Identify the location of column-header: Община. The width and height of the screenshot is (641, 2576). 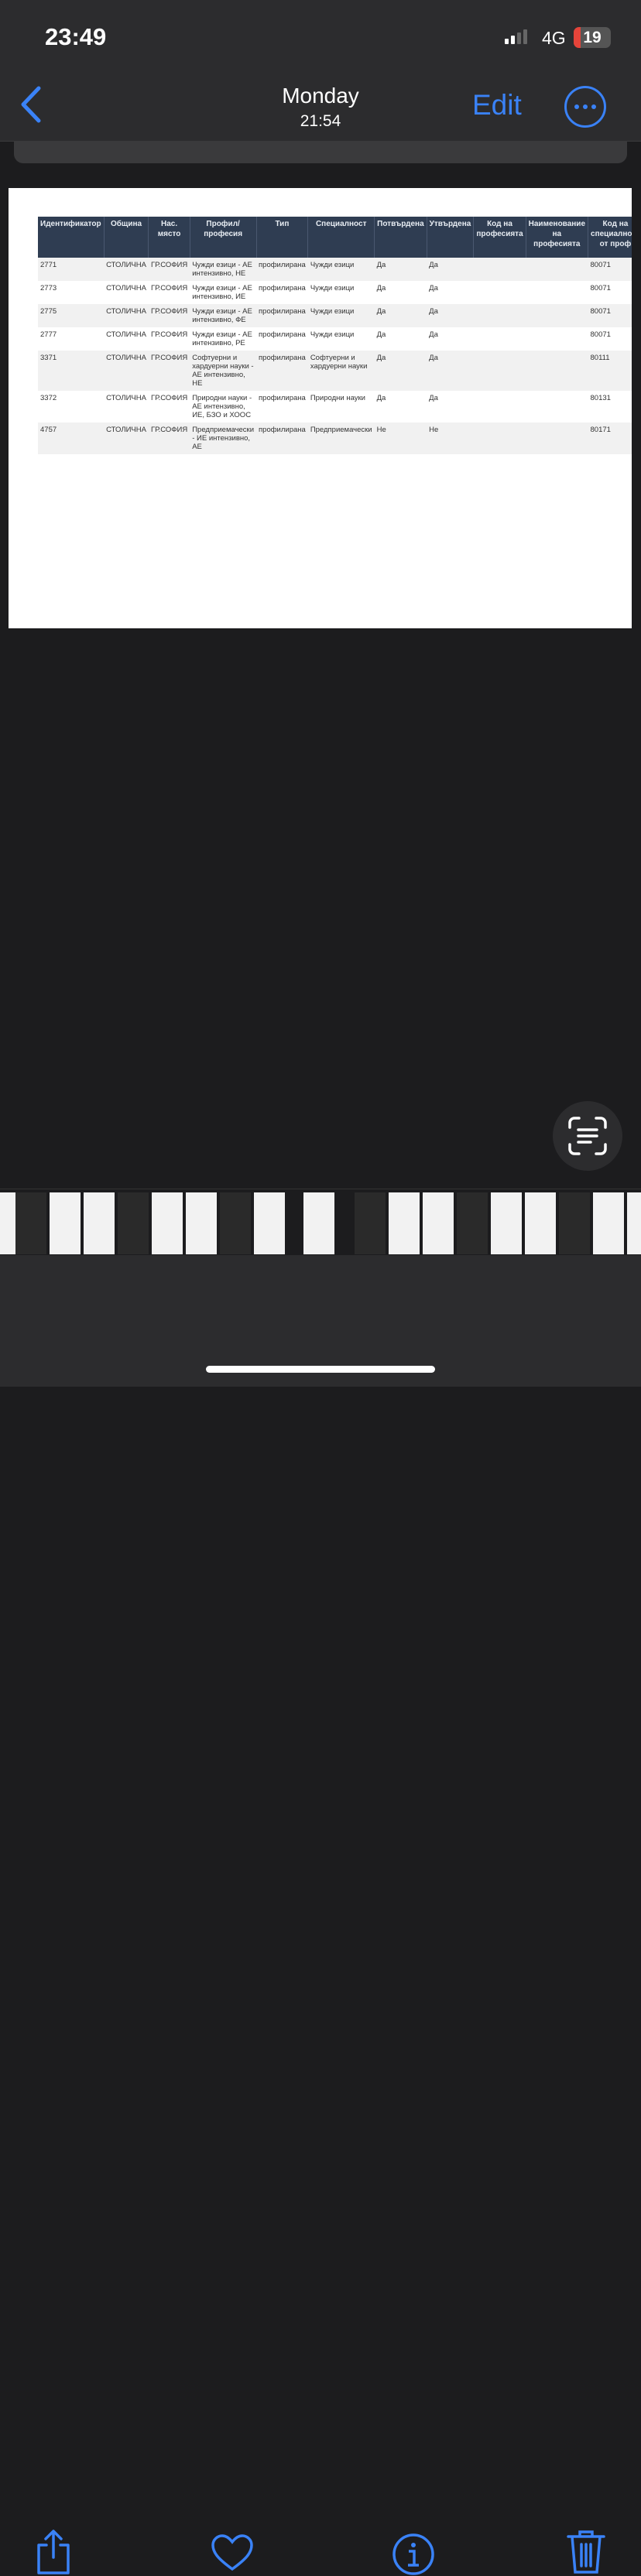
(126, 238).